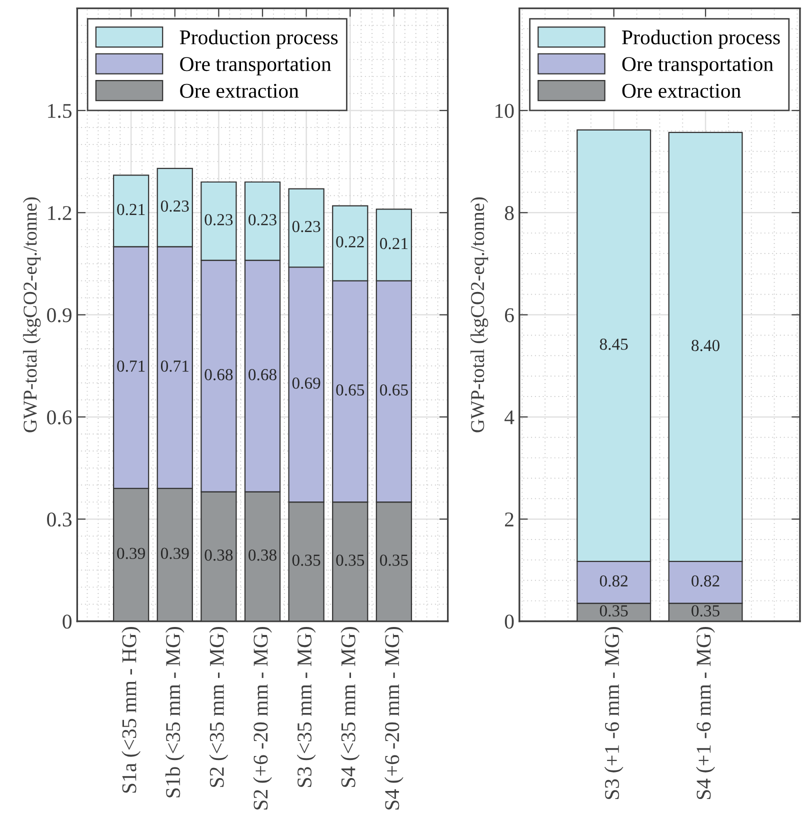  What do you see at coordinates (306, 707) in the screenshot?
I see `x-tick-label: S3 (<35 mm - MG)` at bounding box center [306, 707].